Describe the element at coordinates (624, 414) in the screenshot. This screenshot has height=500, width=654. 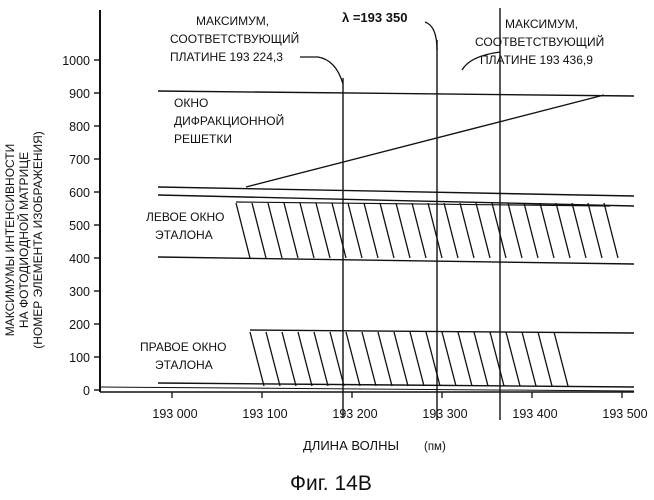
I see `x-tick-label: 193 500` at that location.